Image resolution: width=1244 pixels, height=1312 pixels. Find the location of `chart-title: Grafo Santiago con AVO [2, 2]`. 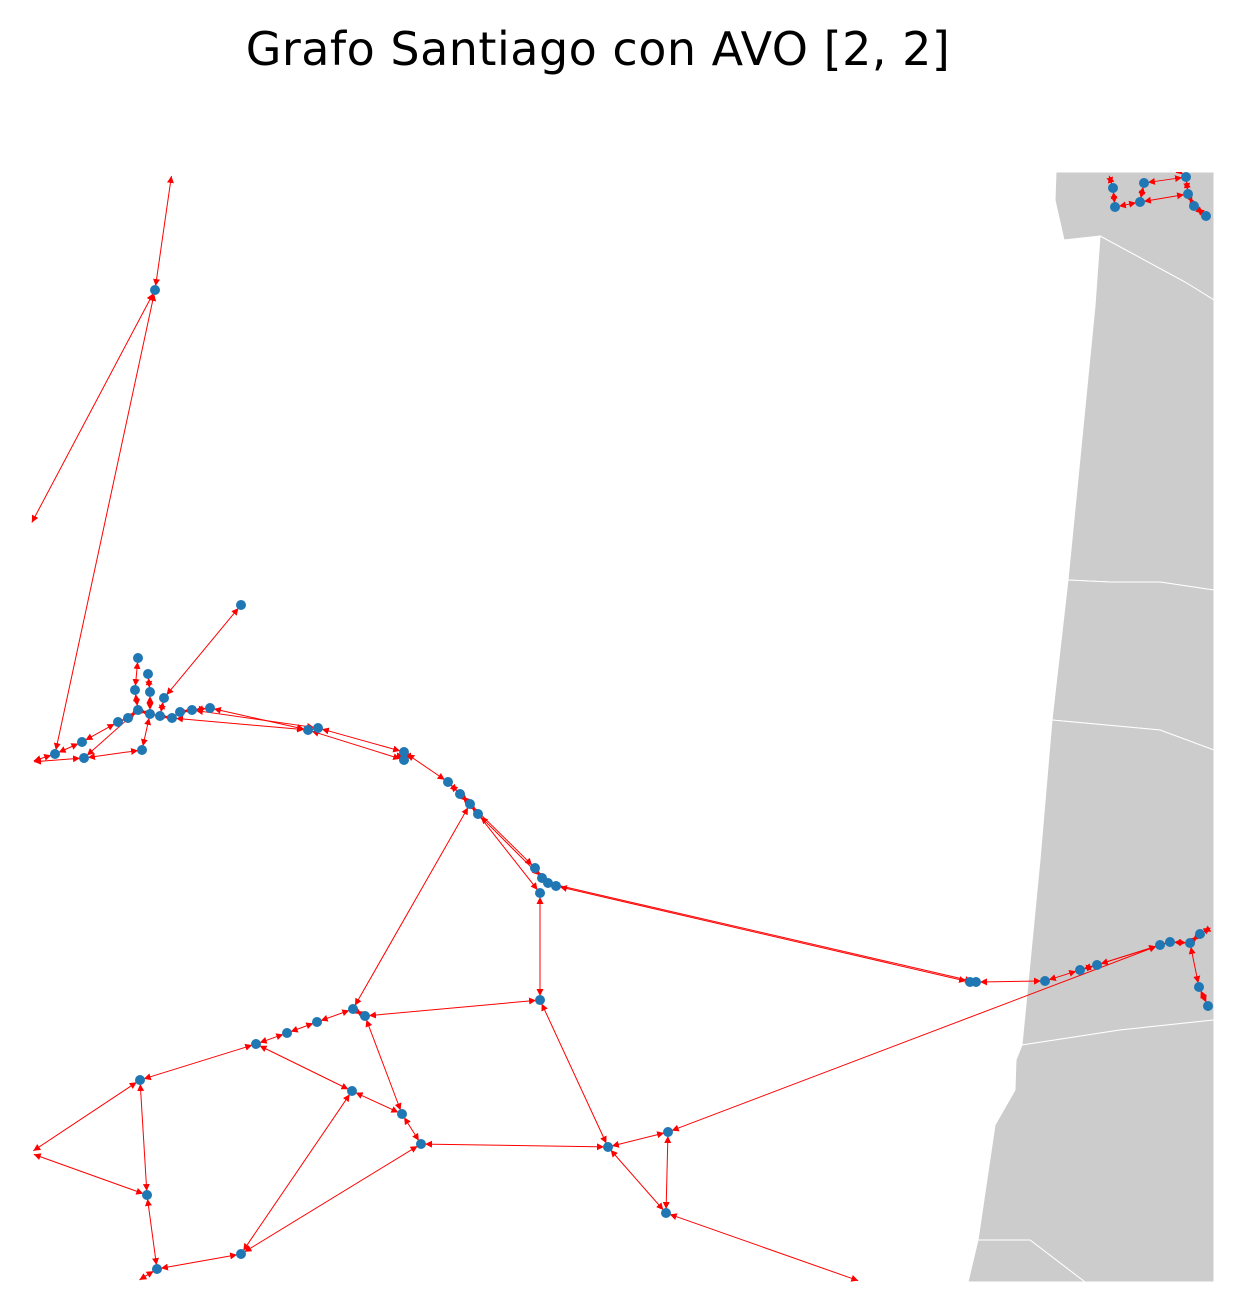

chart-title: Grafo Santiago con AVO [2, 2] is located at coordinates (598, 49).